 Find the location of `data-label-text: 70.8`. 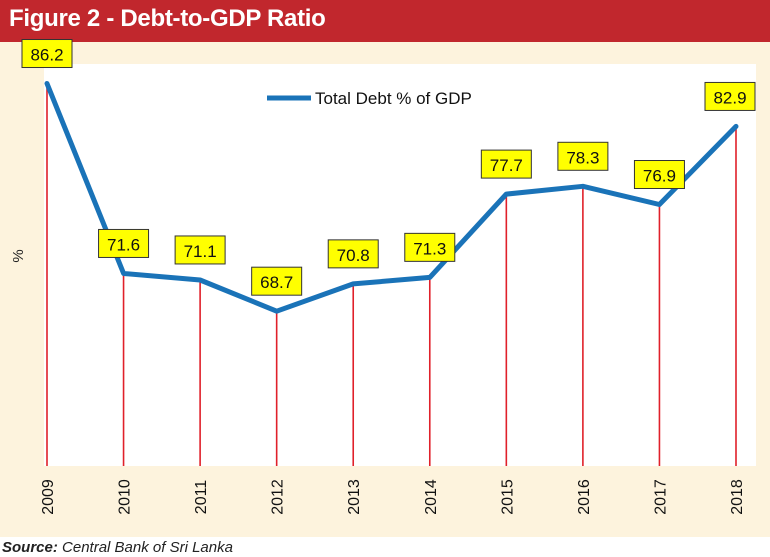

data-label-text: 70.8 is located at coordinates (353, 255).